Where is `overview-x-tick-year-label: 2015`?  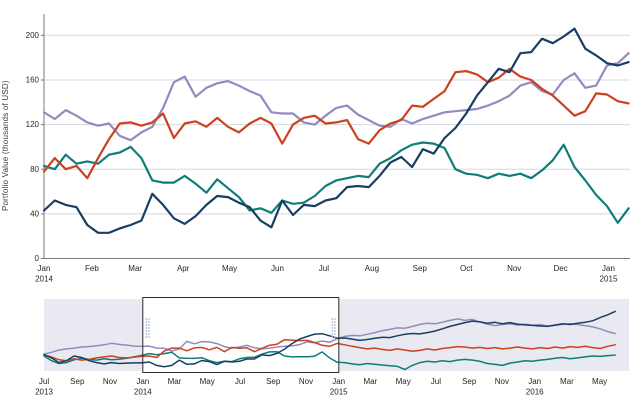
overview-x-tick-year-label: 2015 is located at coordinates (339, 392).